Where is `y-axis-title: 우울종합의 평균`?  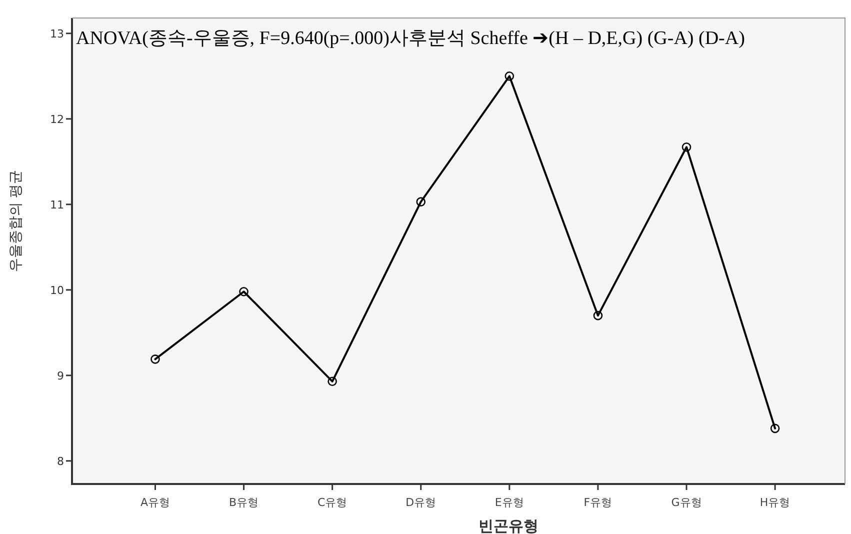 y-axis-title: 우울종합의 평균 is located at coordinates (16, 221).